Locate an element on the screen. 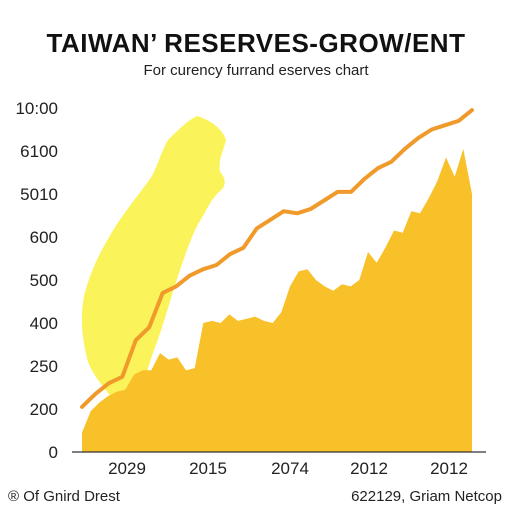  chart-subtitle: For curency furrand eserves chart is located at coordinates (256, 70).